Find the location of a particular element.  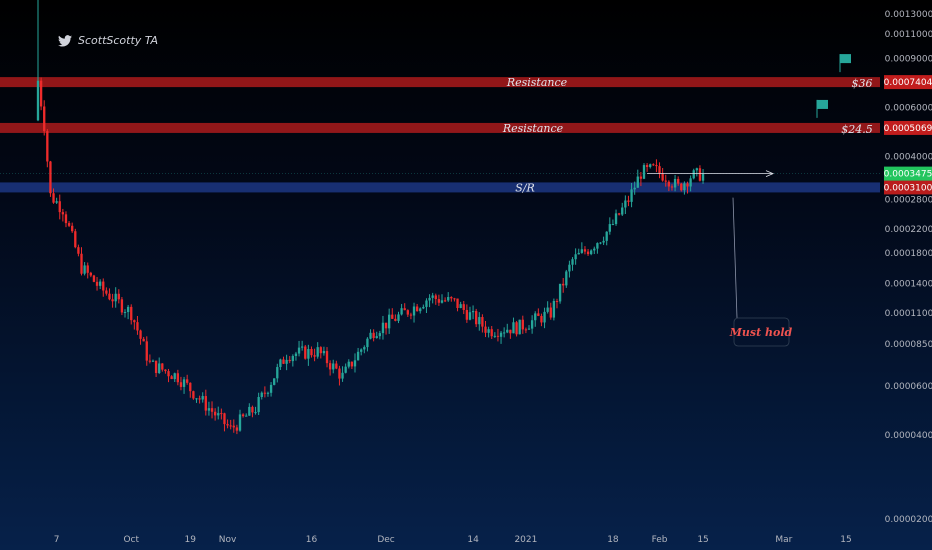

price-tag-label: 0.0007404 is located at coordinates (908, 83).